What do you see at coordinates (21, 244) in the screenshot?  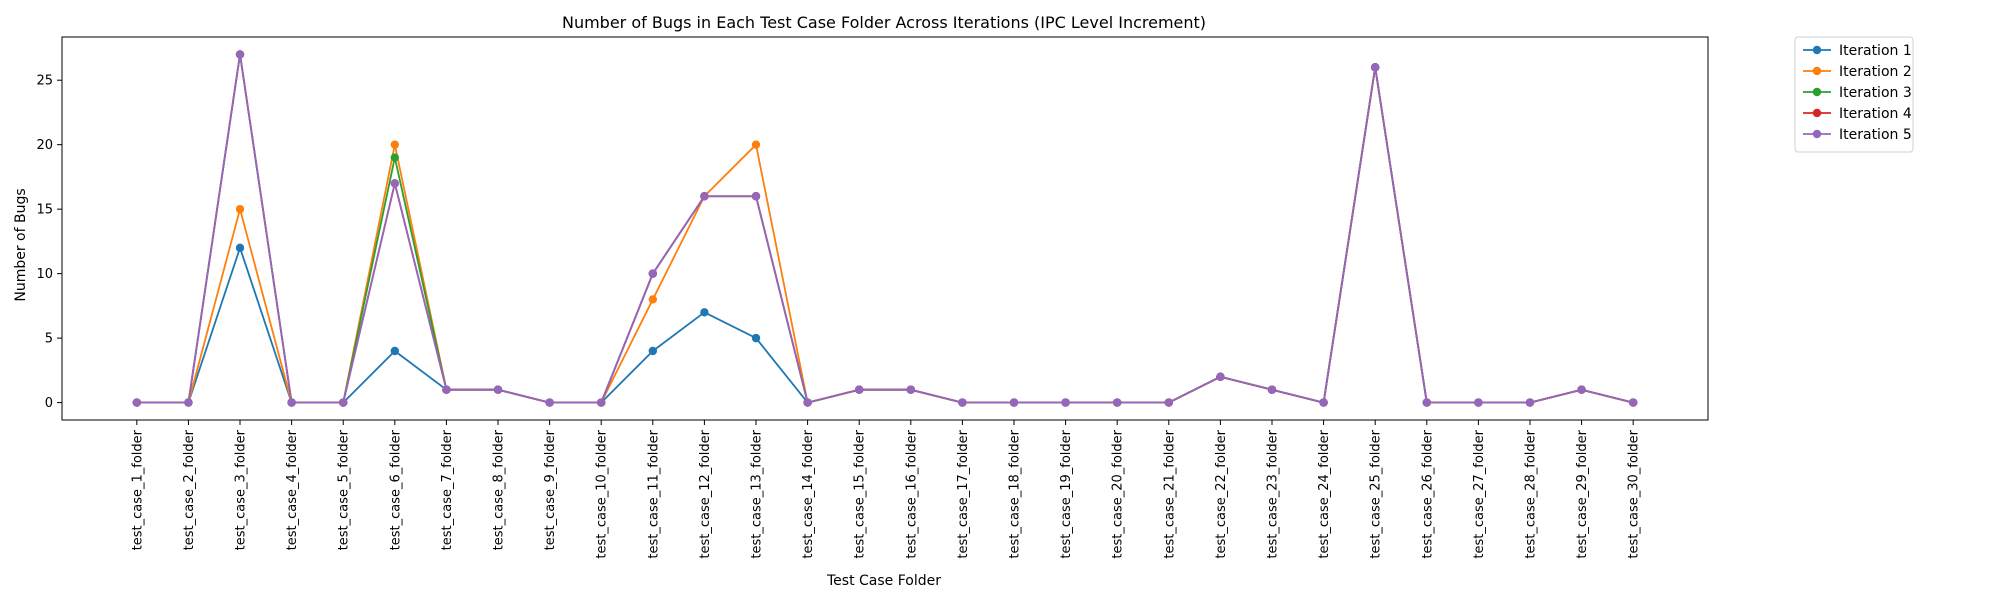 I see `y-axis-title: Number of Bugs` at bounding box center [21, 244].